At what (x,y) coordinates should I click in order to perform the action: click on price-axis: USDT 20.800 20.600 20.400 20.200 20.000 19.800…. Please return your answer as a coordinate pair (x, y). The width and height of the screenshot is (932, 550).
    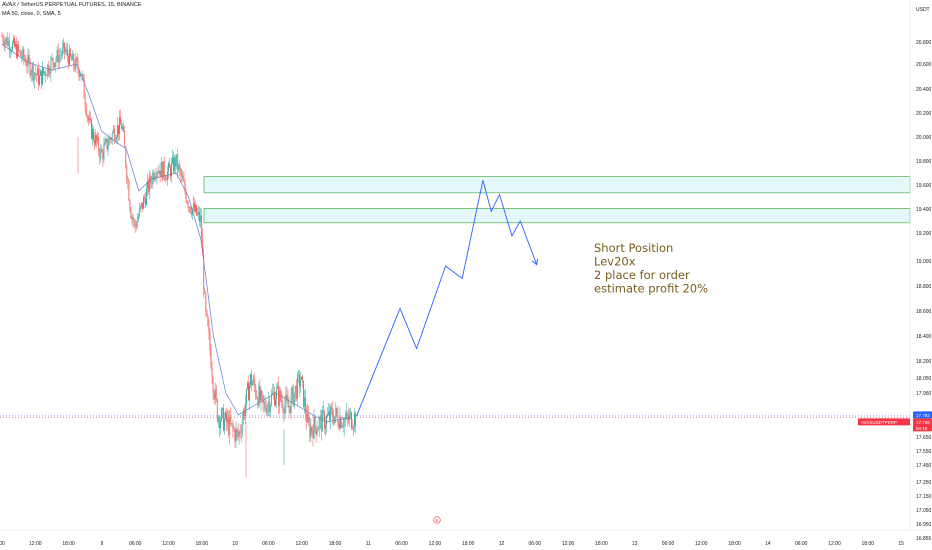
    Looking at the image, I should click on (924, 274).